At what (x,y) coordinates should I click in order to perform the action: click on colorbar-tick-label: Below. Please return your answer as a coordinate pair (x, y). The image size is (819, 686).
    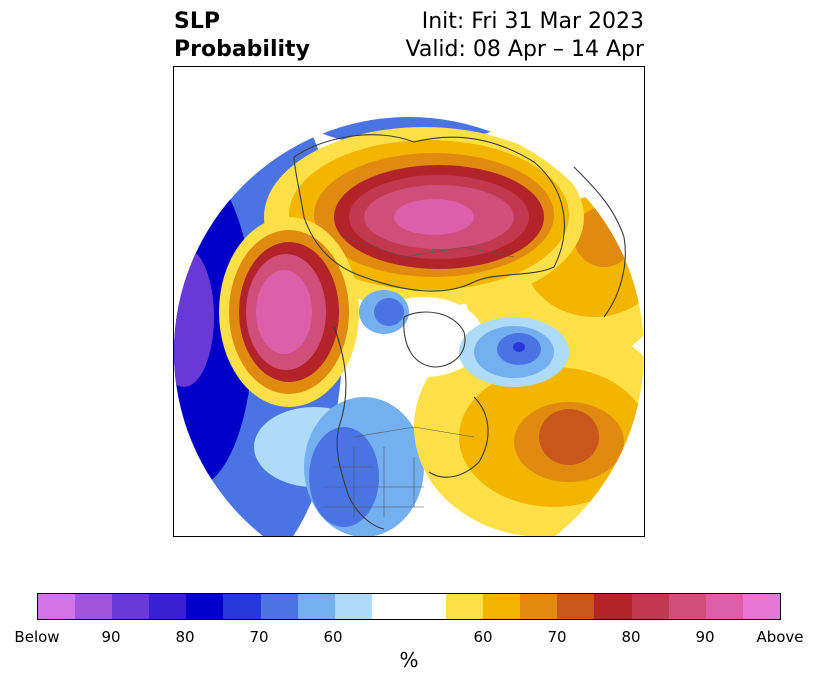
    Looking at the image, I should click on (37, 637).